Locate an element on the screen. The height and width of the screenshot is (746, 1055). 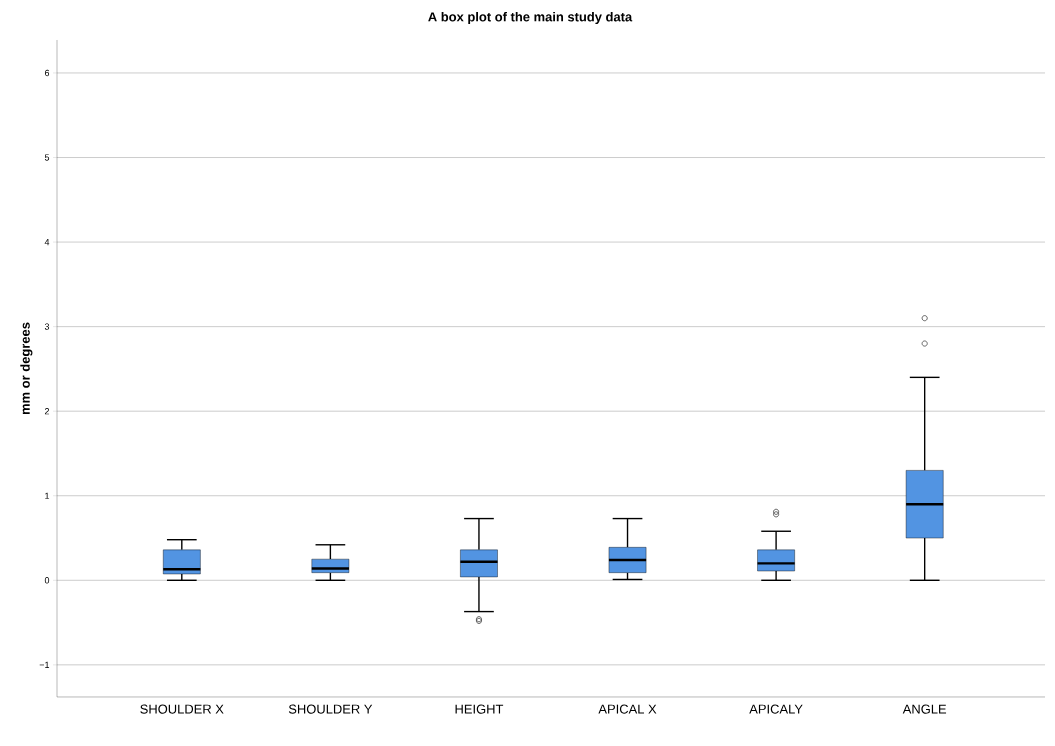
y-tick-label: −1 is located at coordinates (44, 664).